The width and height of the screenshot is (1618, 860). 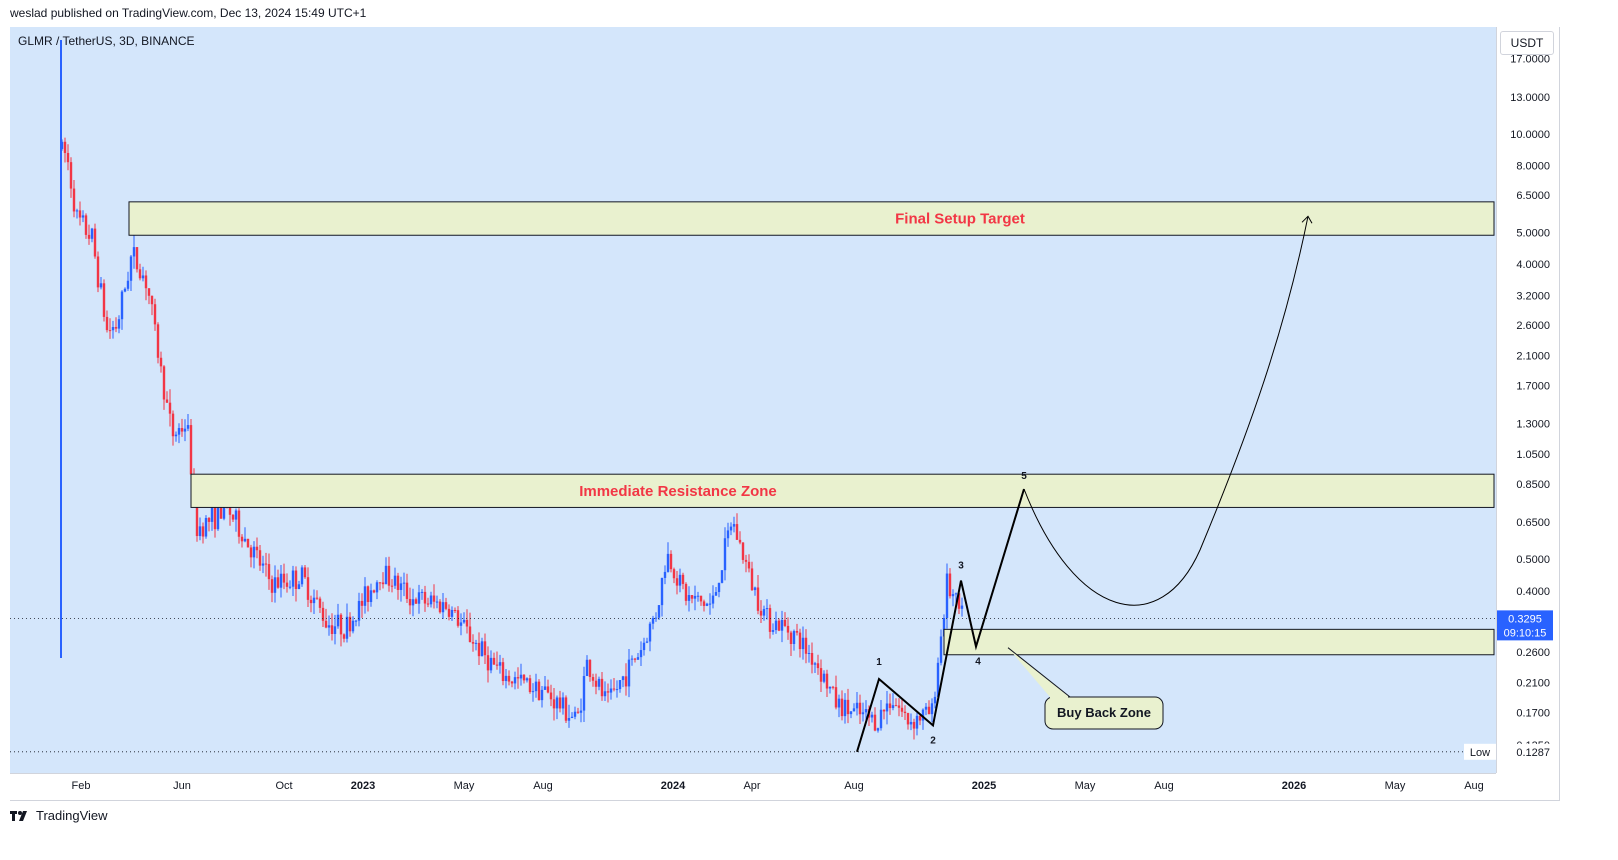 I want to click on projection-arrowhead, so click(x=1307, y=219).